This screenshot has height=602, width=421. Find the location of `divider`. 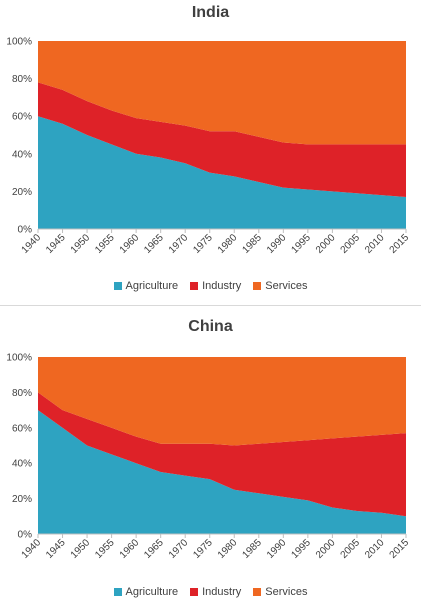

divider is located at coordinates (210, 305).